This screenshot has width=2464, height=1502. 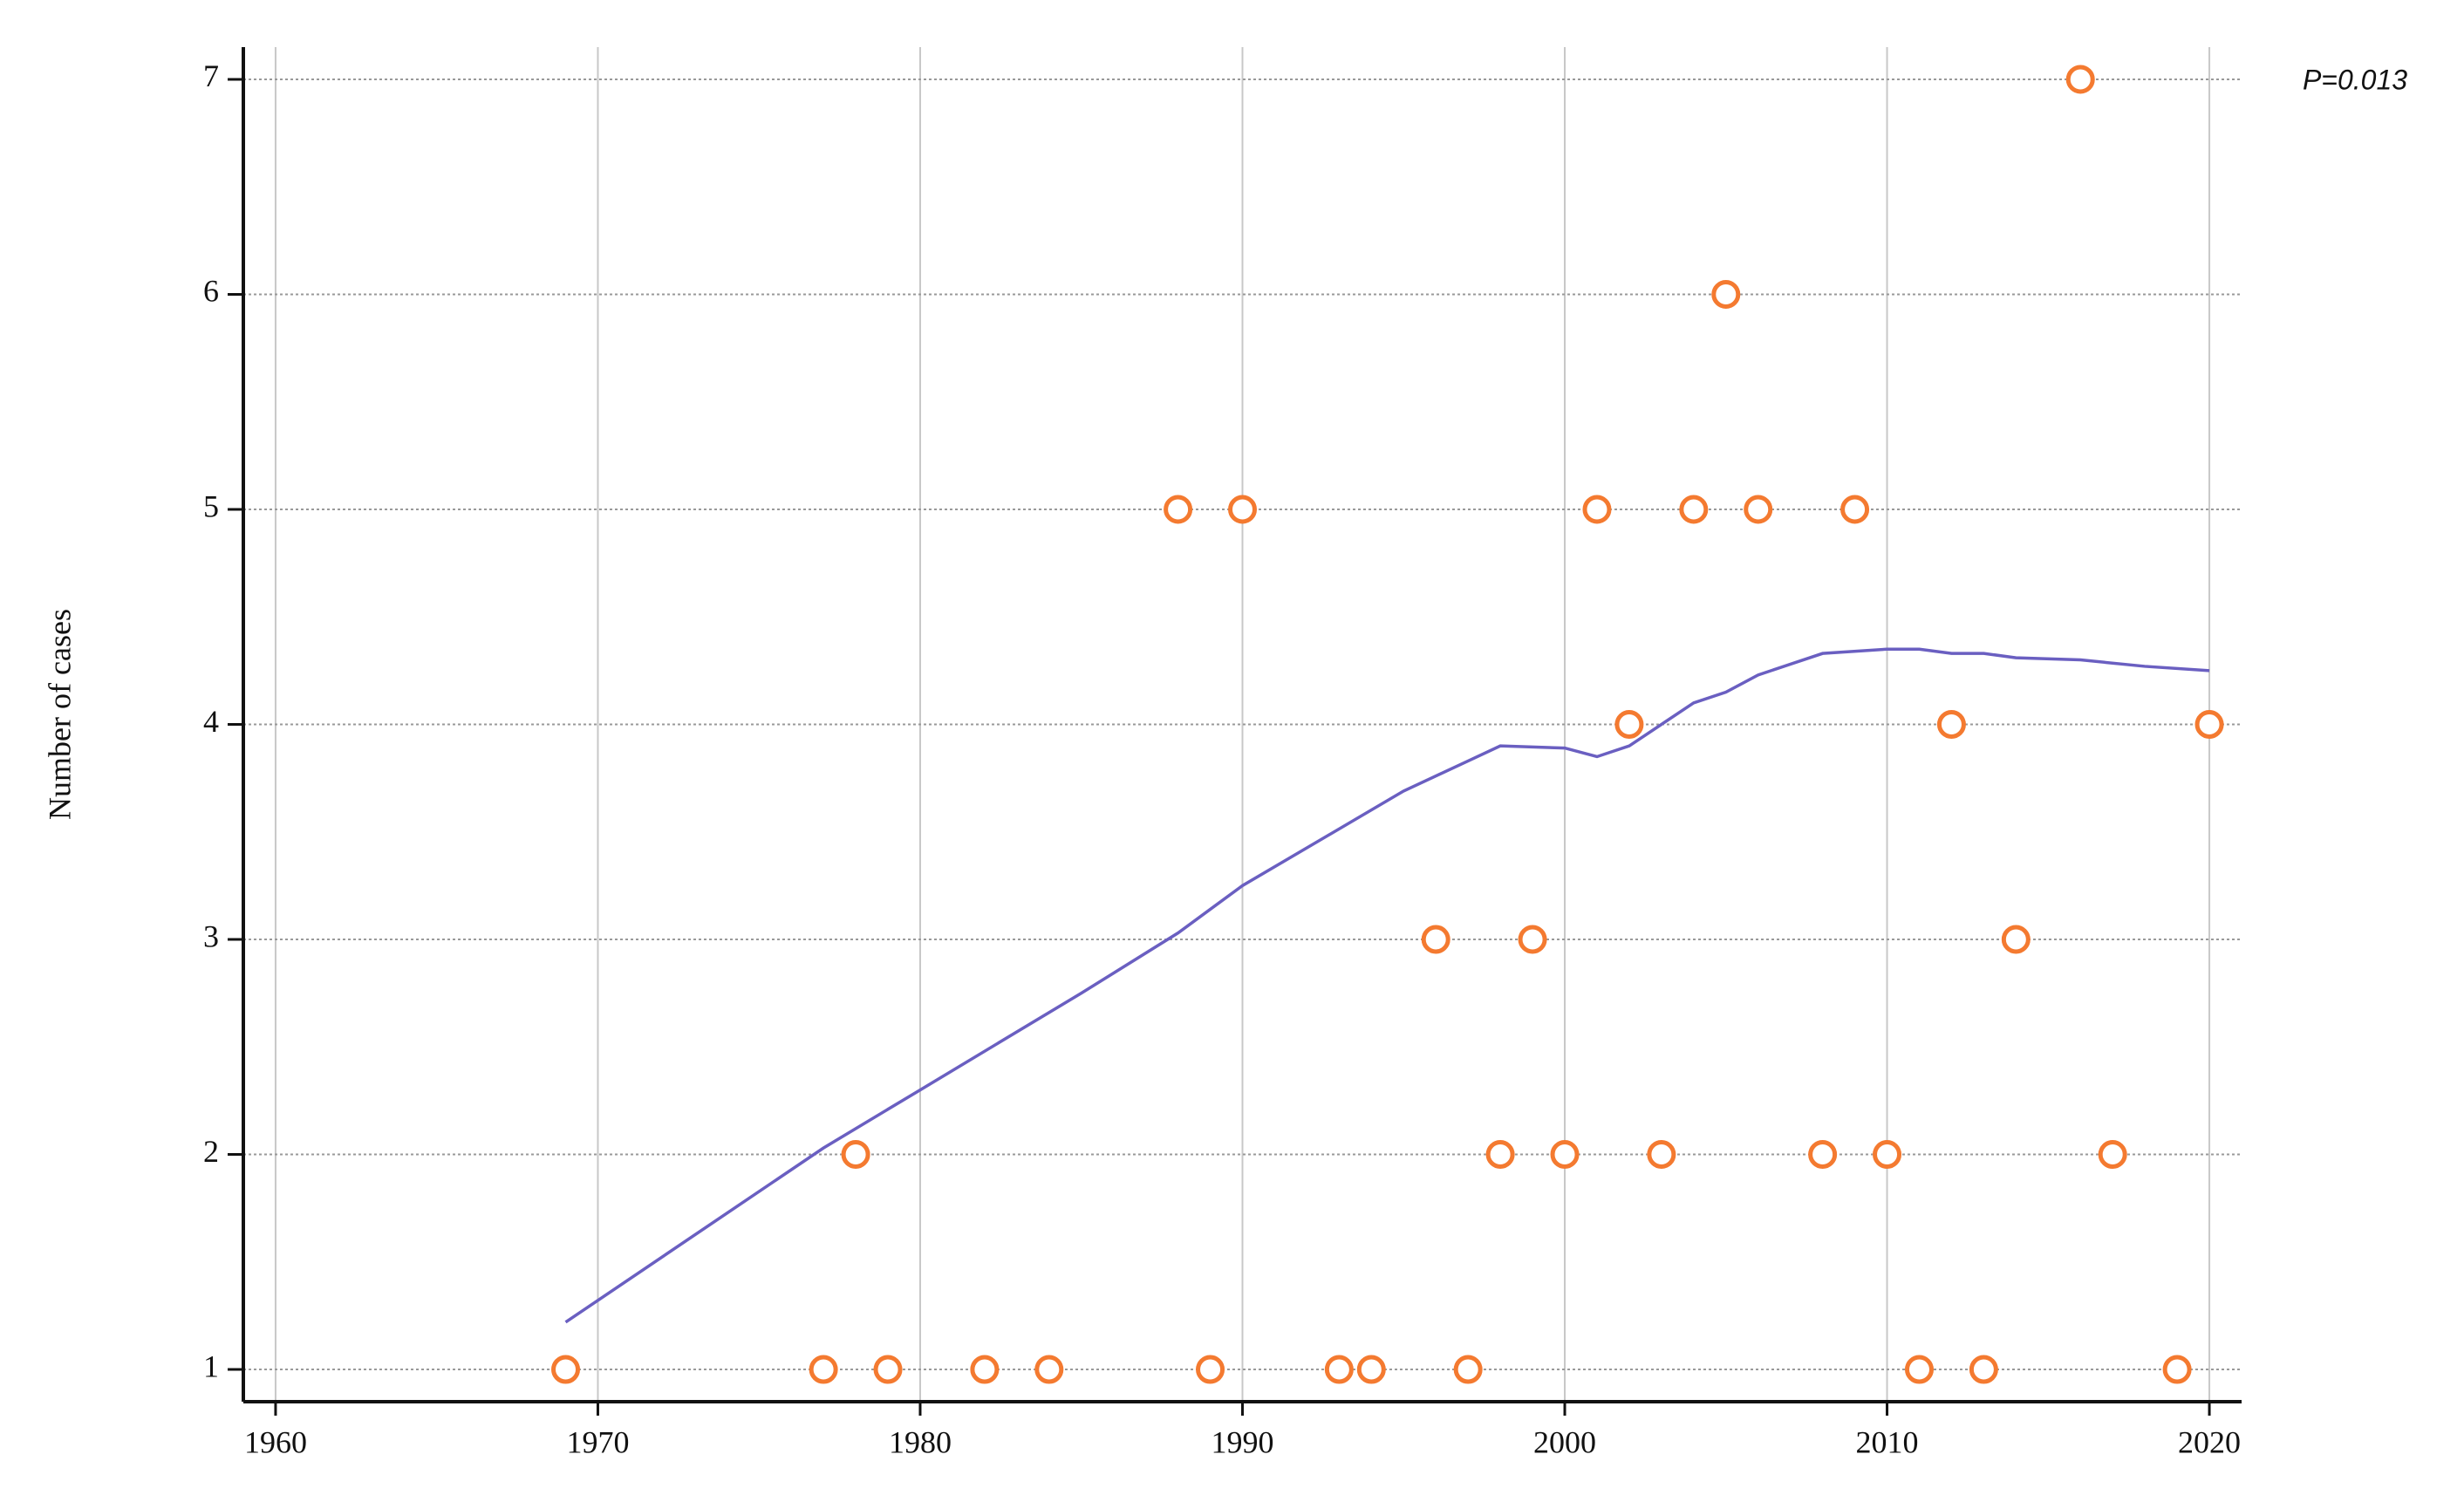 I want to click on y-tick-label: 2, so click(x=211, y=1151).